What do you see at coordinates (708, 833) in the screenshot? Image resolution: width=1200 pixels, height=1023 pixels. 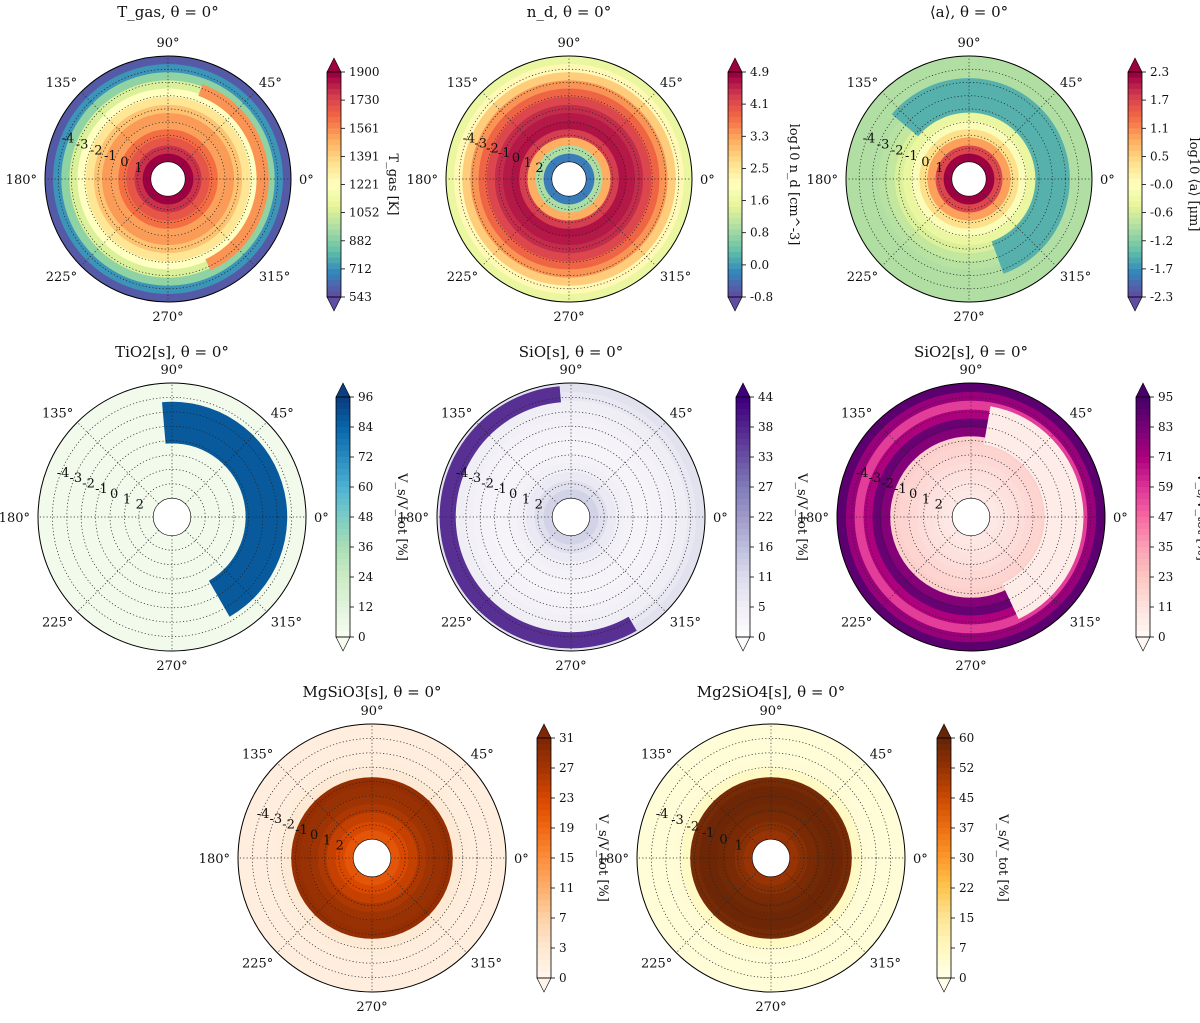 I see `radial-tick-label: -1` at bounding box center [708, 833].